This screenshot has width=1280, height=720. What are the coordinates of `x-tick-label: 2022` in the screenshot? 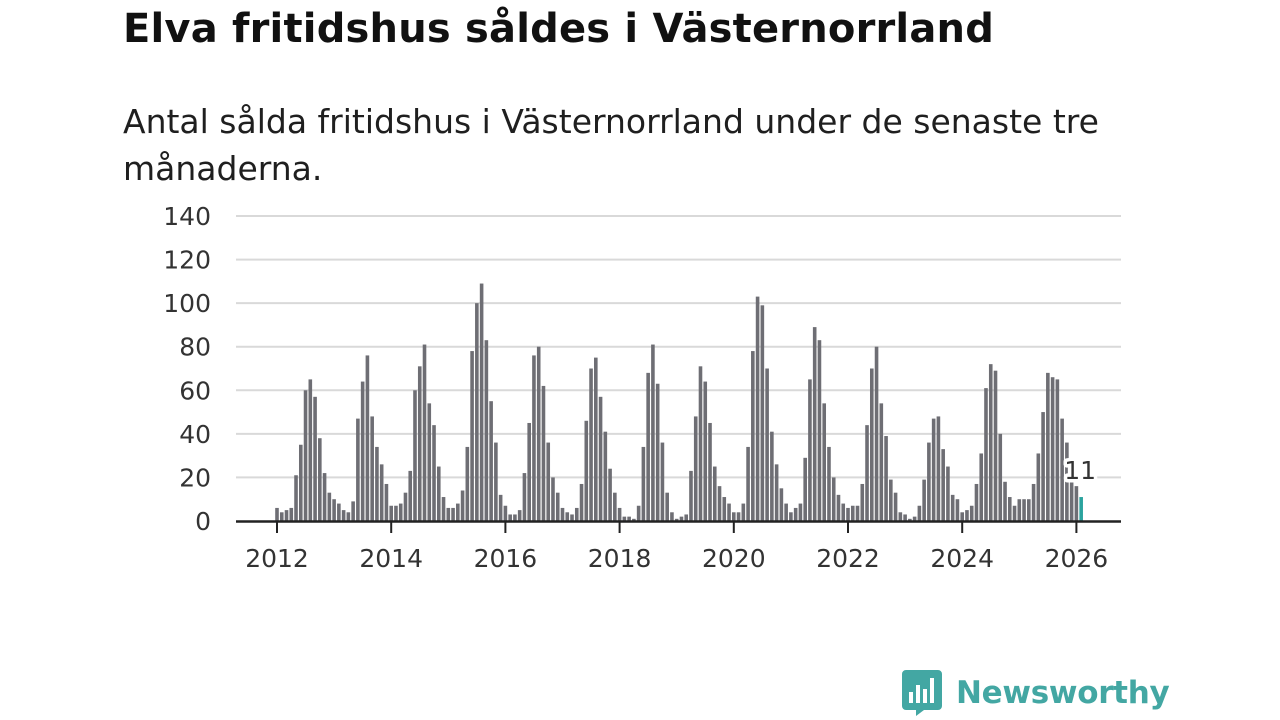 It's located at (848, 558).